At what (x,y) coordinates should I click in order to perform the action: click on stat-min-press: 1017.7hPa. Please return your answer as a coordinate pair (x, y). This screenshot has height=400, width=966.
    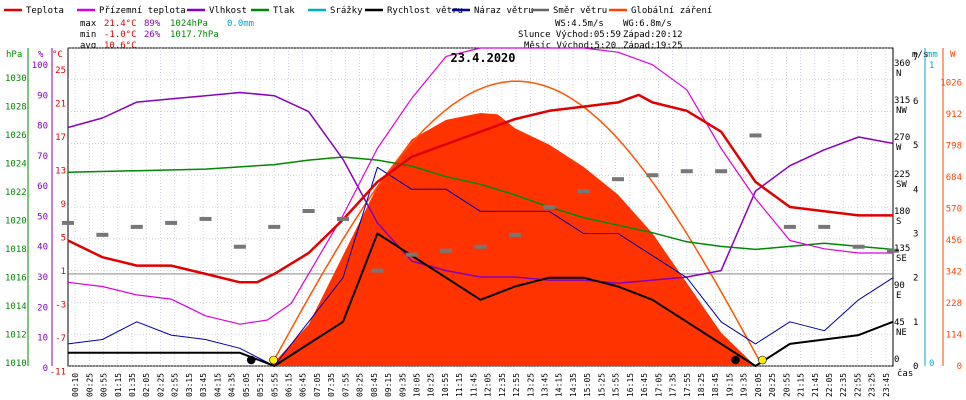
    Looking at the image, I should click on (194, 35).